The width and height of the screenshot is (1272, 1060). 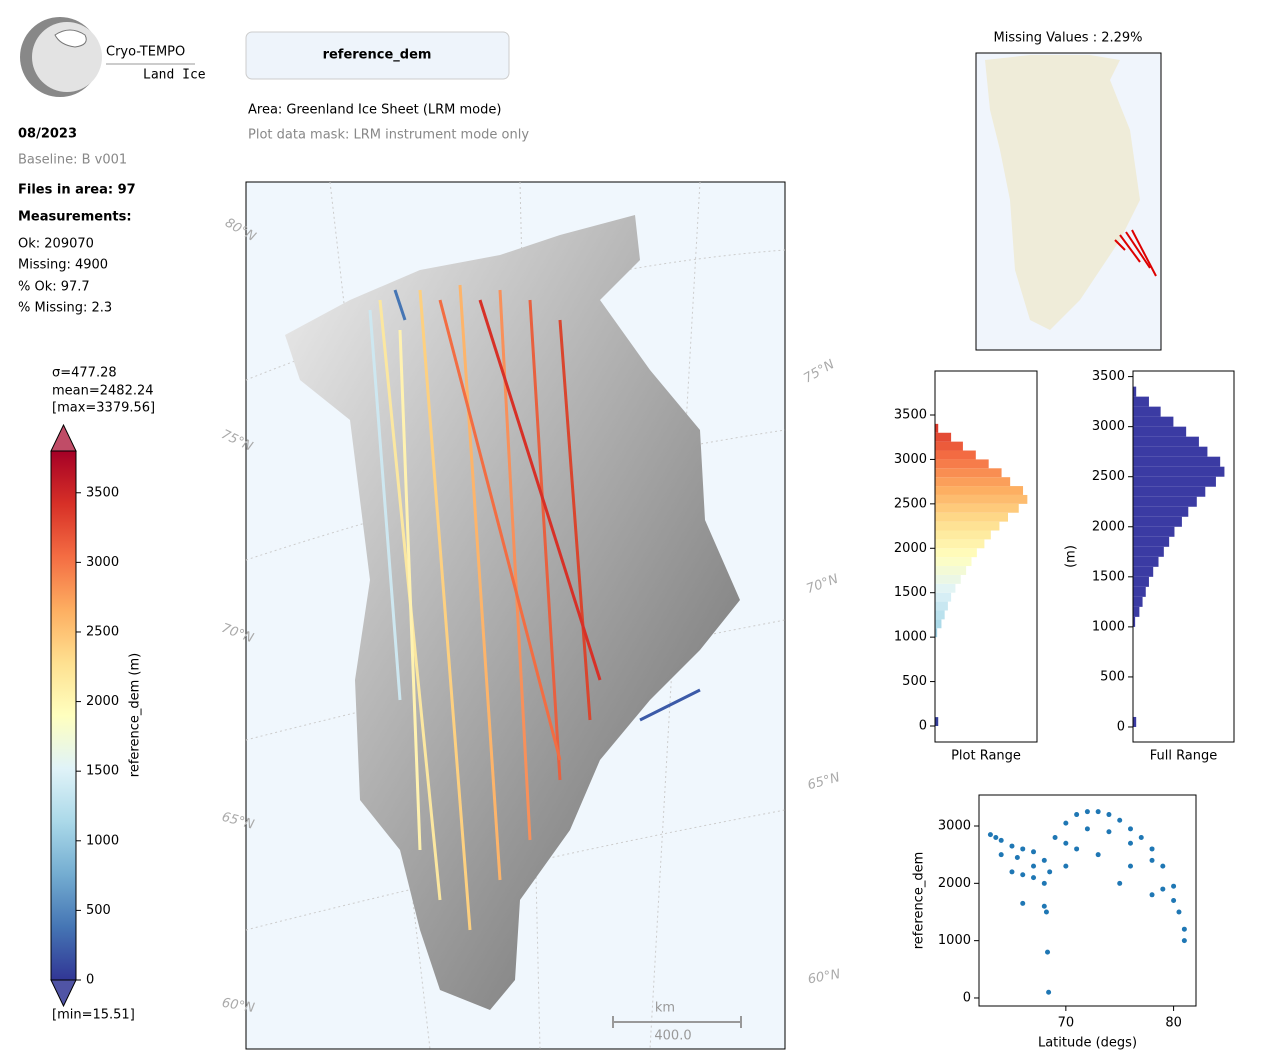 What do you see at coordinates (377, 55) in the screenshot?
I see `title-box` at bounding box center [377, 55].